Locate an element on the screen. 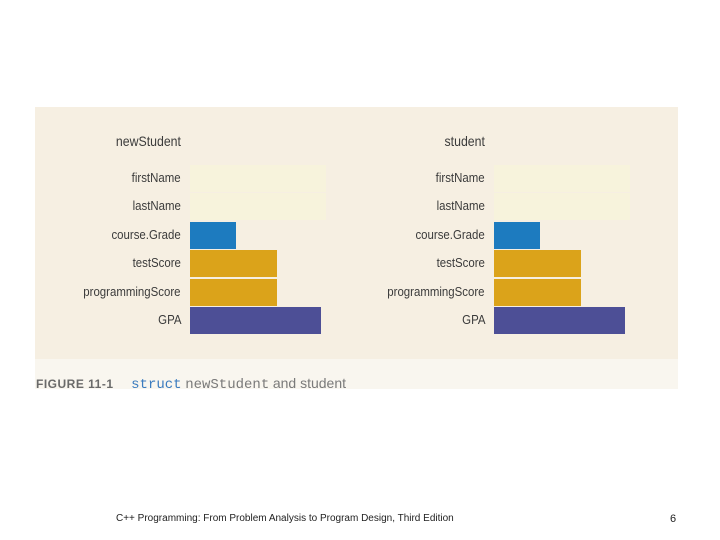  caption-keyword: struct is located at coordinates (156, 385).